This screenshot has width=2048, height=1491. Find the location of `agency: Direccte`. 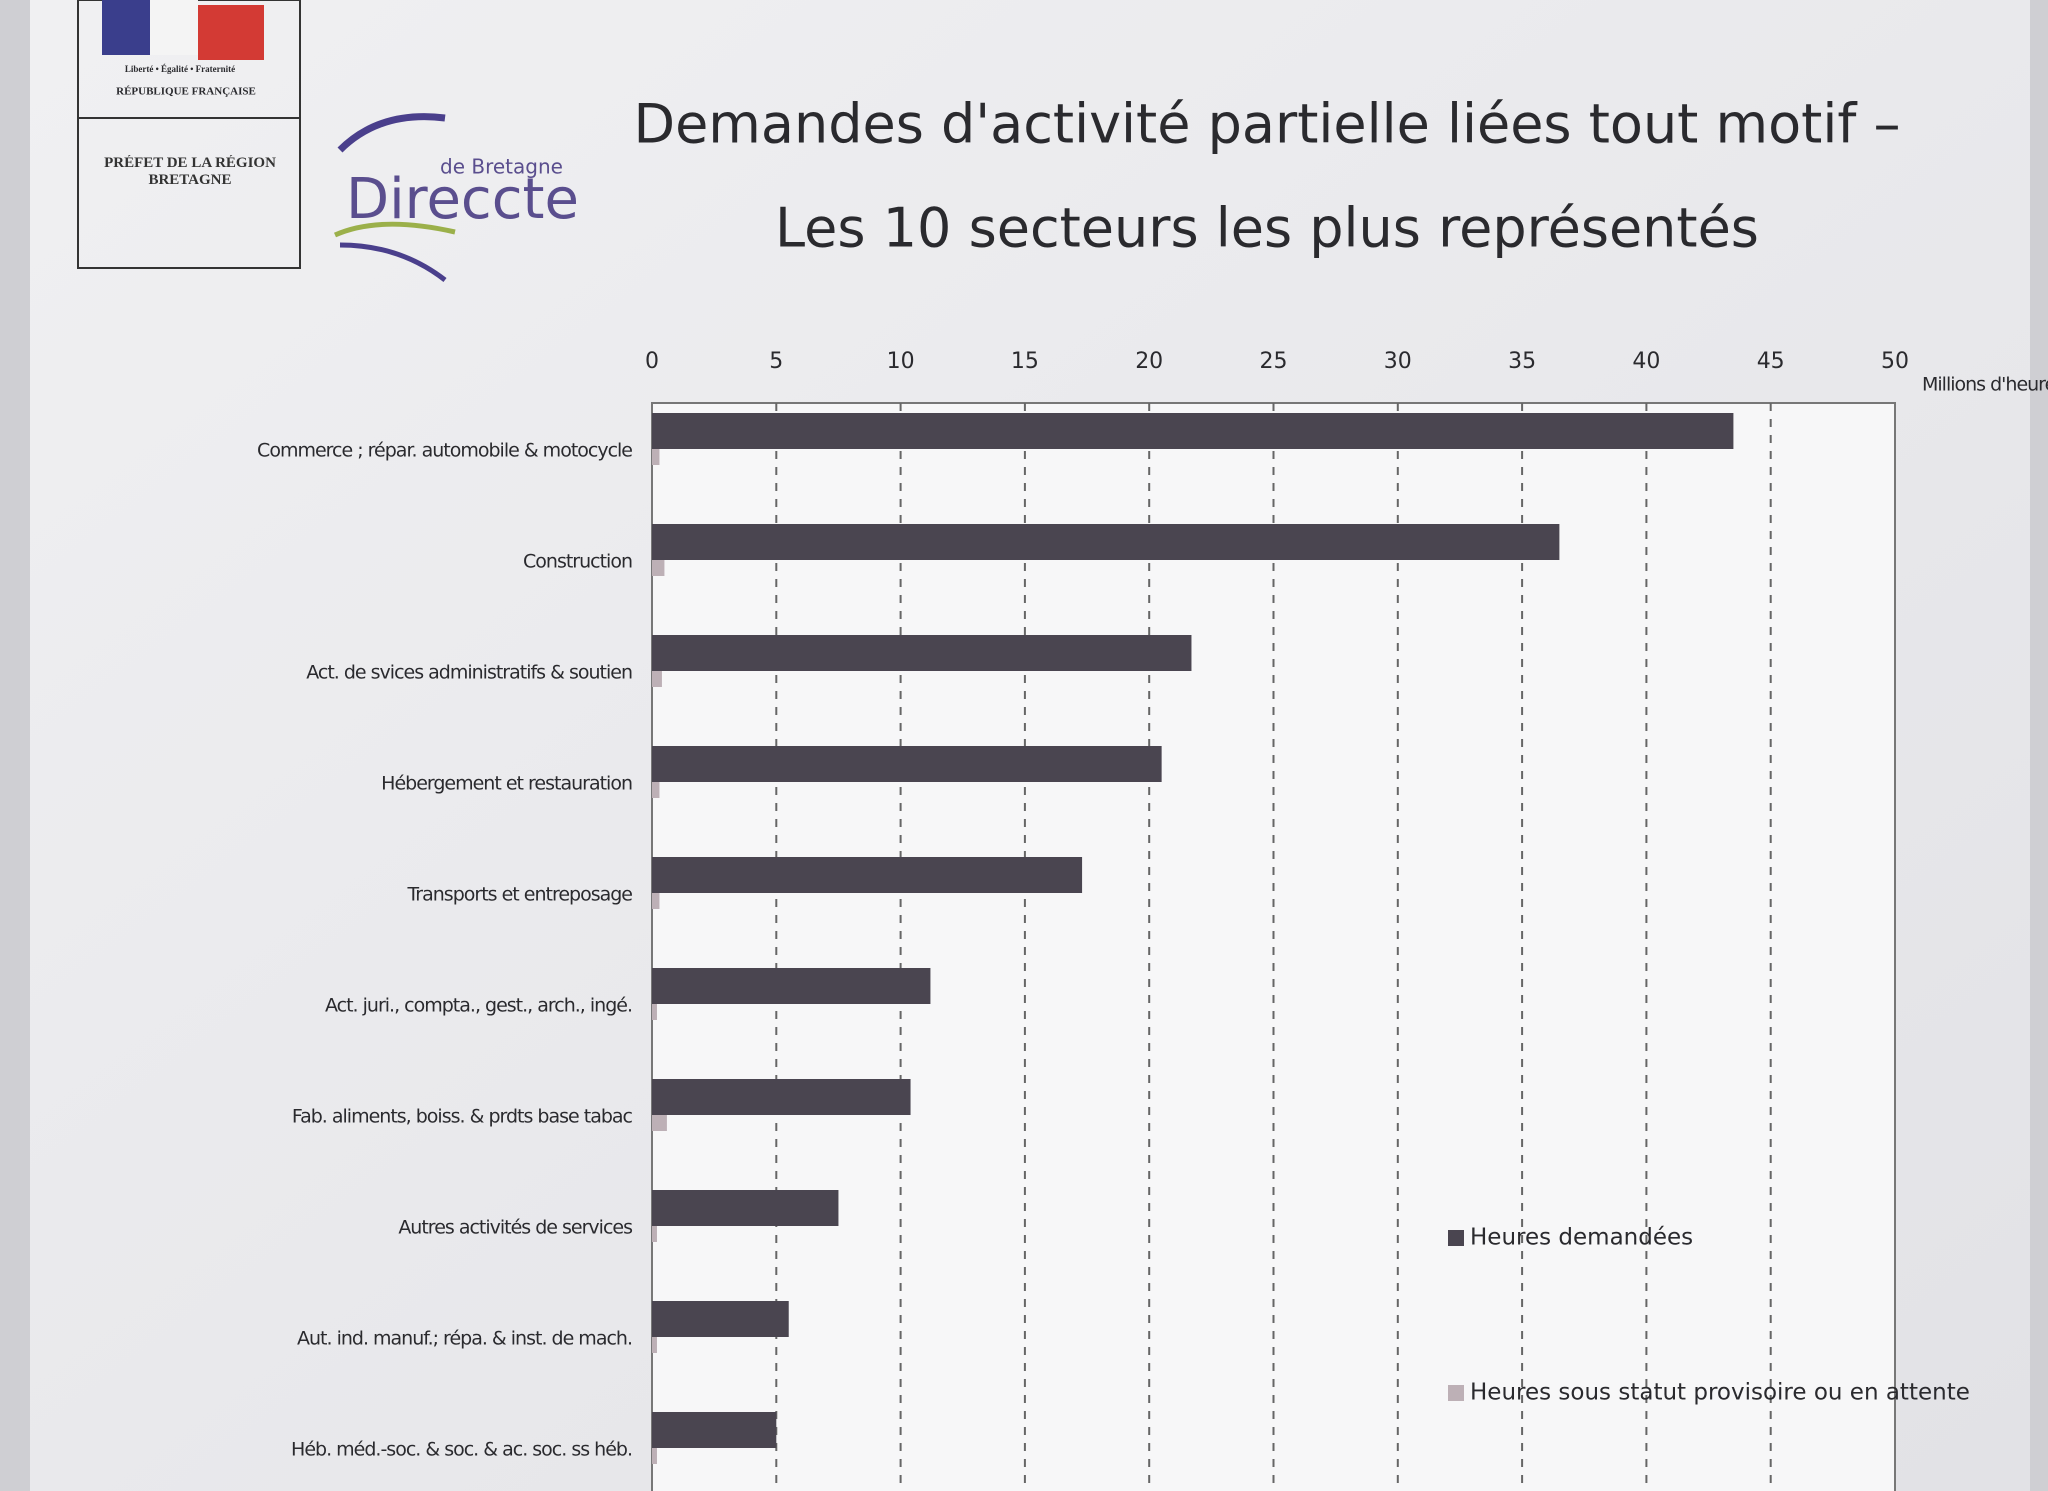

agency: Direccte is located at coordinates (462, 199).